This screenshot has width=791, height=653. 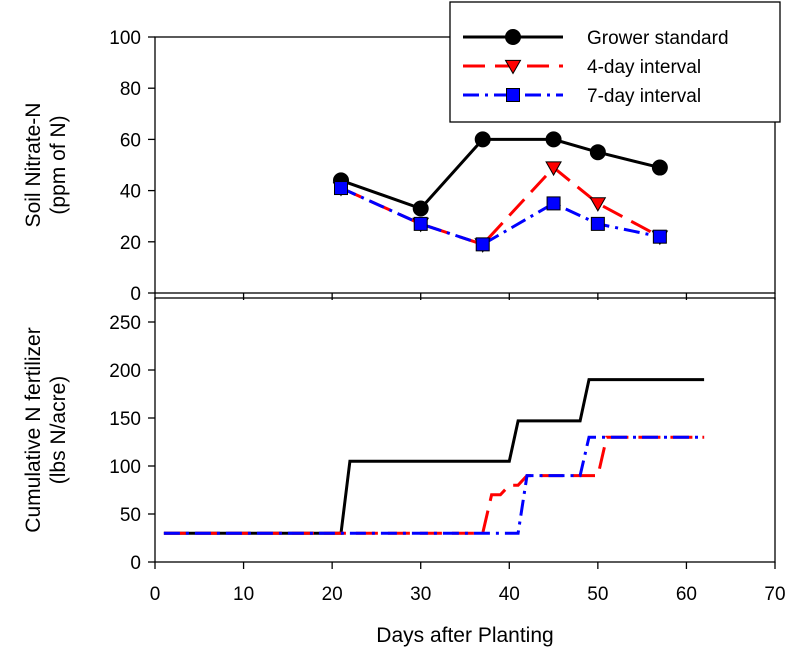 What do you see at coordinates (125, 371) in the screenshot?
I see `y-tick-label: 200` at bounding box center [125, 371].